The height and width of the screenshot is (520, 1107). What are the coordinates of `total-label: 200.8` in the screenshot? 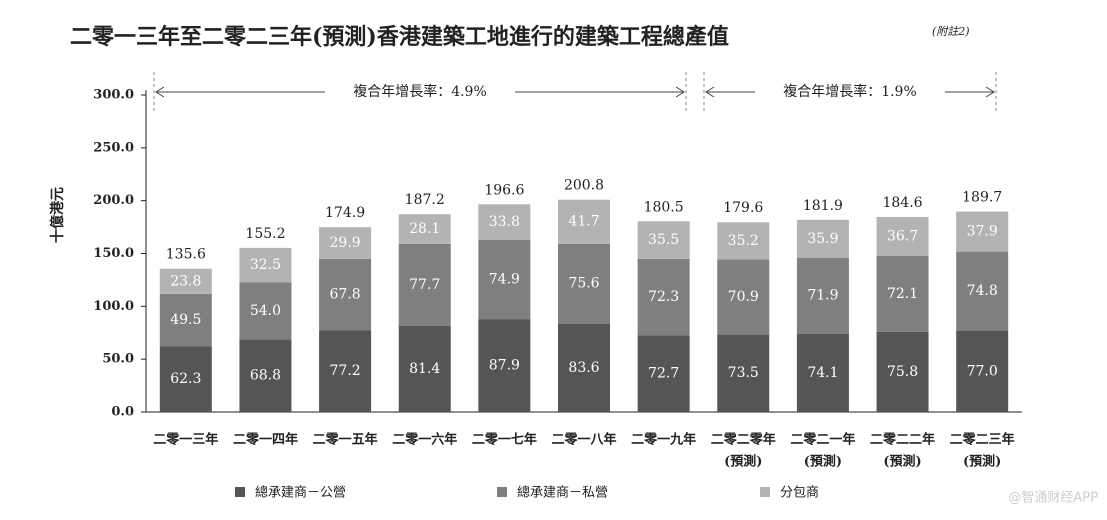 It's located at (584, 186).